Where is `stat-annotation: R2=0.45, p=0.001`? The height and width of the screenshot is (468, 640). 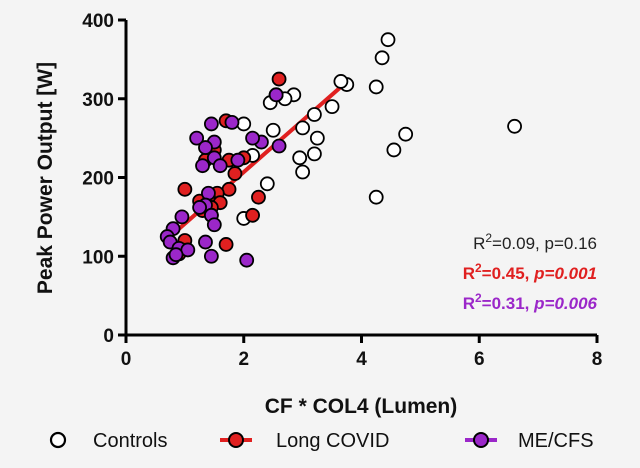
stat-annotation: R2=0.45, p=0.001 is located at coordinates (530, 272).